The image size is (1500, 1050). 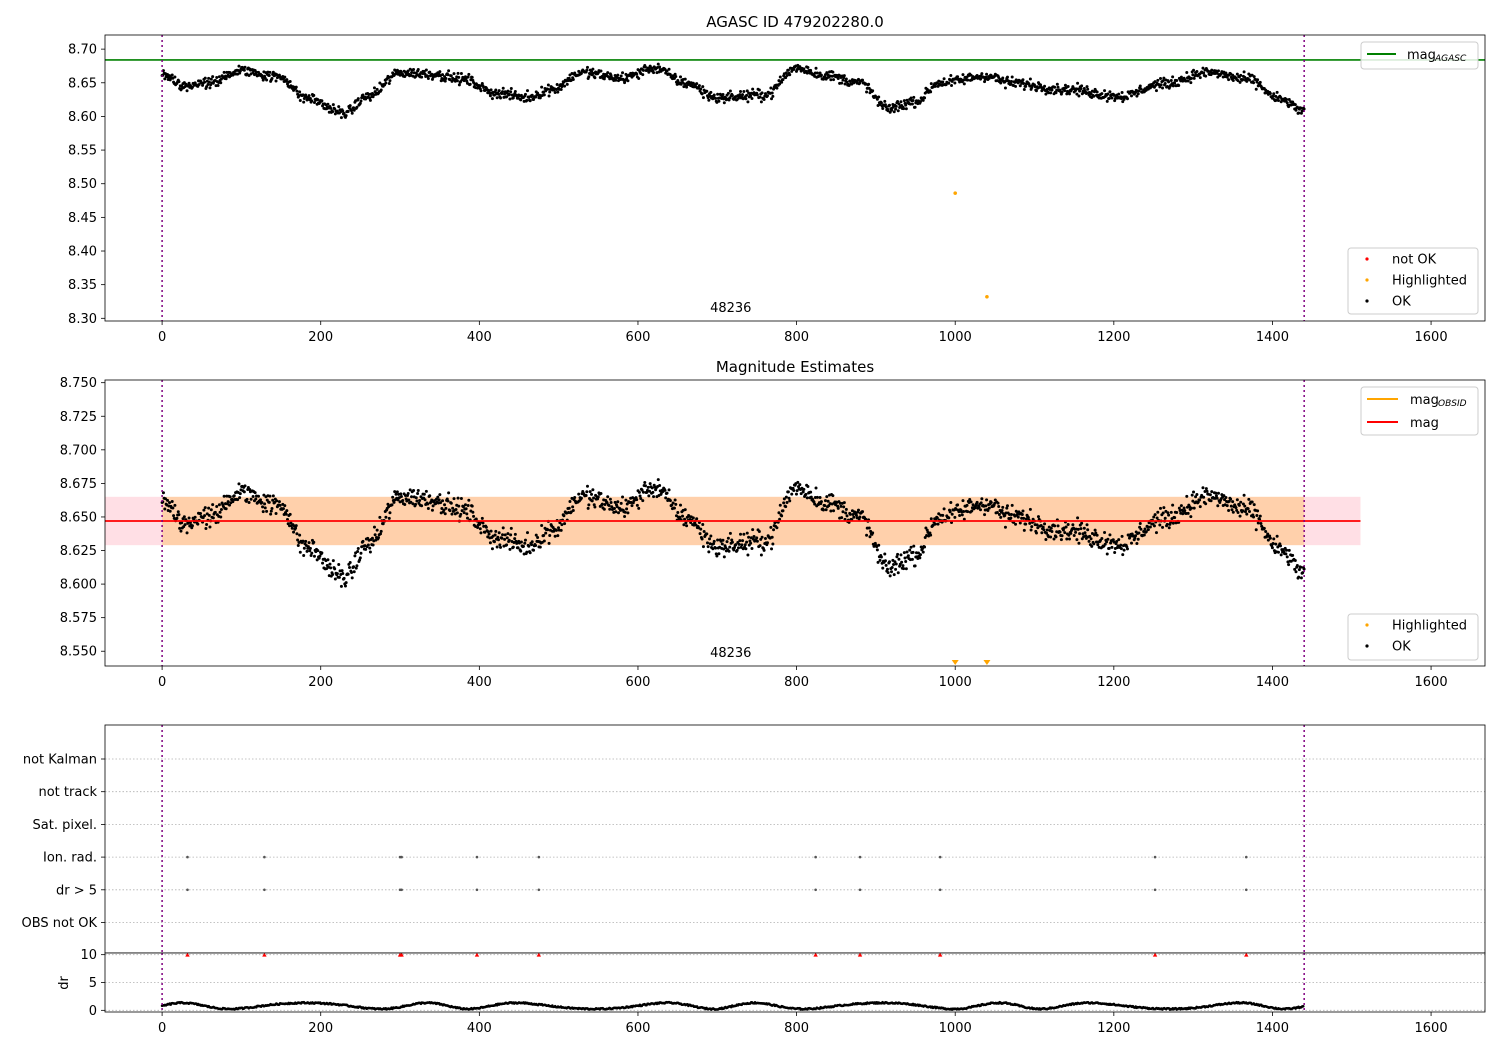 What do you see at coordinates (60, 760) in the screenshot?
I see `flag-row-label: not Kalman` at bounding box center [60, 760].